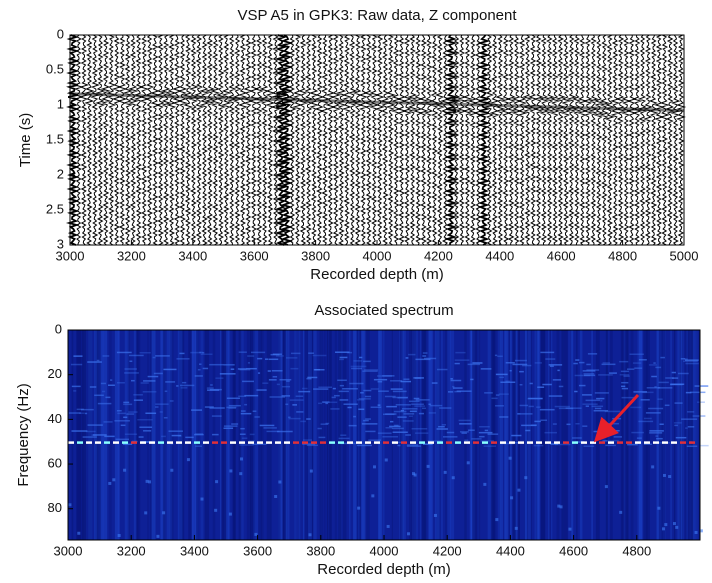 Image resolution: width=712 pixels, height=583 pixels. Describe the element at coordinates (192, 255) in the screenshot. I see `x-tick-label: 3400` at that location.